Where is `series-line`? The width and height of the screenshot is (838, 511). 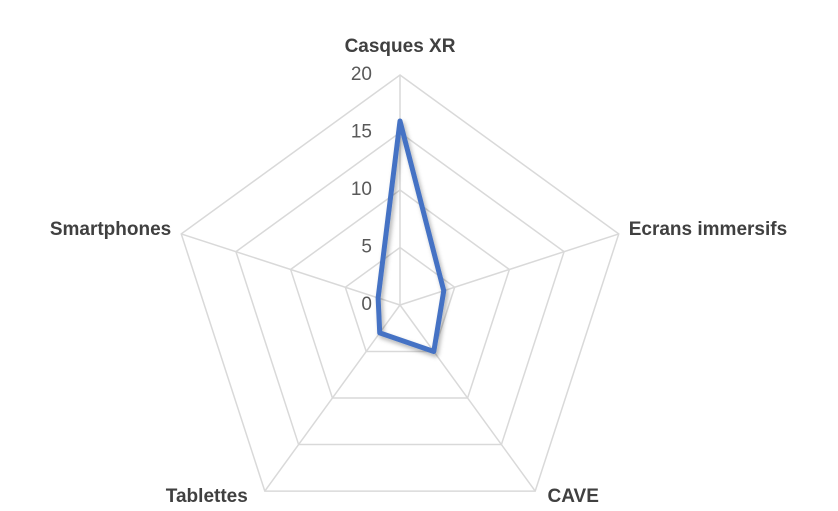
series-line is located at coordinates (411, 236).